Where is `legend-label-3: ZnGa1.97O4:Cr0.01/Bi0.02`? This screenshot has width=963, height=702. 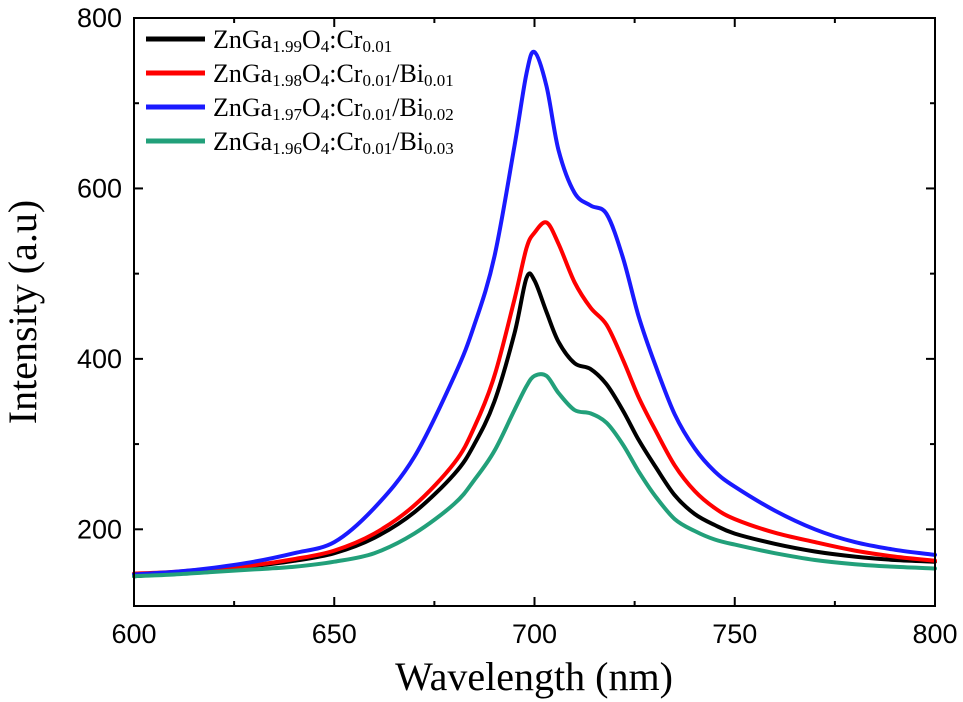 legend-label-3: ZnGa1.97O4:Cr0.01/Bi0.02 is located at coordinates (333, 108).